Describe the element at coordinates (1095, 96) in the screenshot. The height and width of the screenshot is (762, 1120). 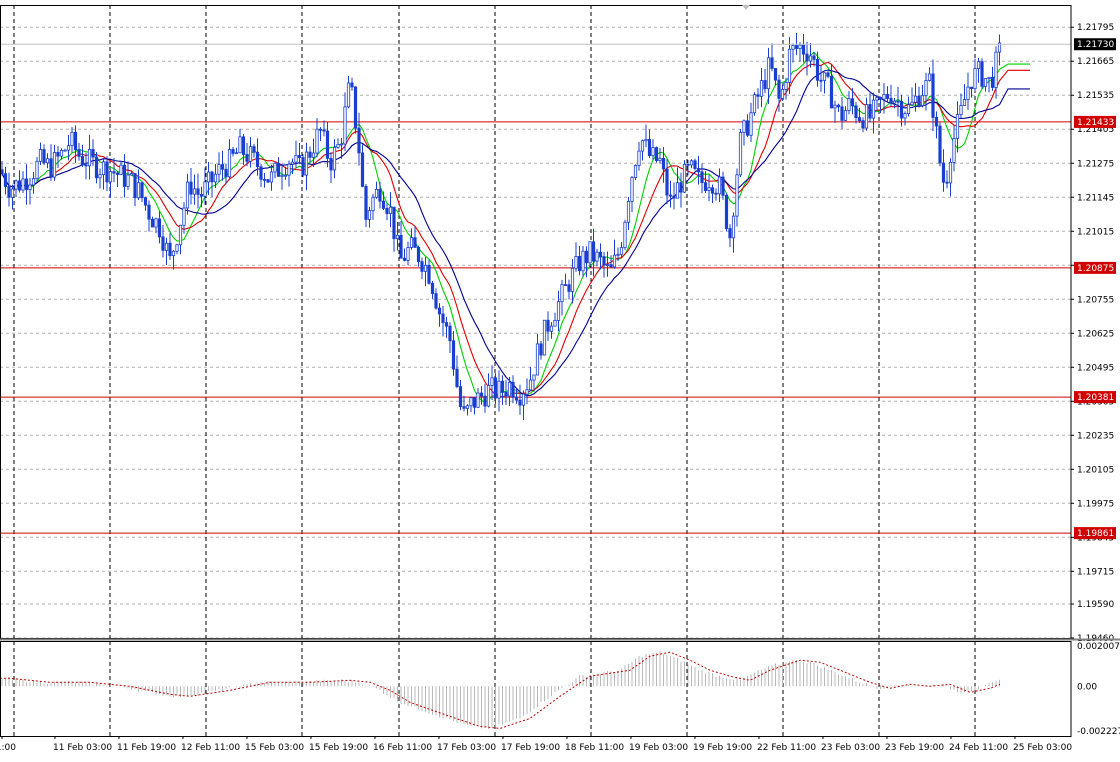
I see `price-axis-label: 1.21535` at that location.